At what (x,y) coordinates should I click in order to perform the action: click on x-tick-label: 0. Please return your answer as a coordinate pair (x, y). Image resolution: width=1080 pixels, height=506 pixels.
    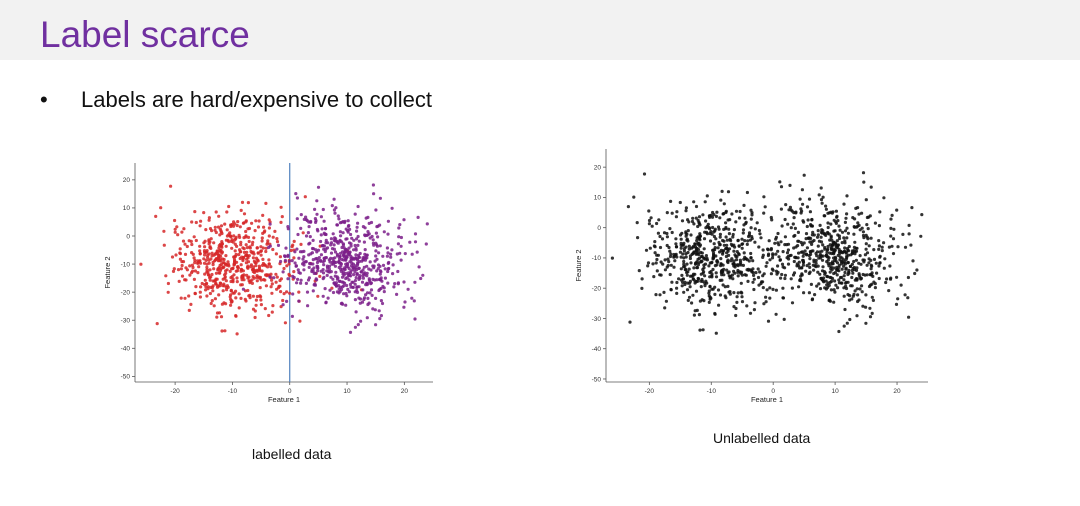
    Looking at the image, I should click on (773, 391).